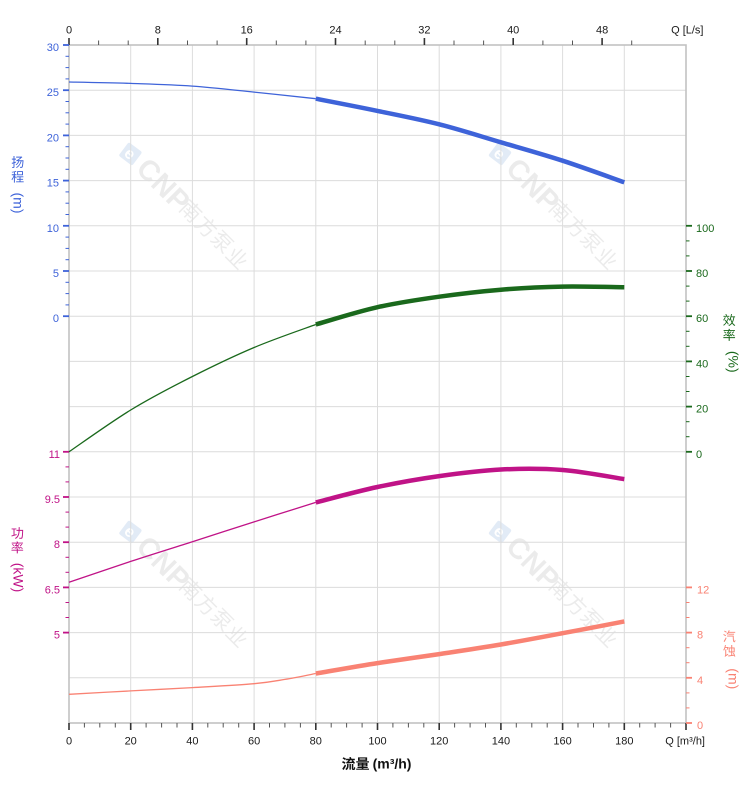 This screenshot has height=802, width=752. What do you see at coordinates (562, 742) in the screenshot?
I see `svg-text: 160` at bounding box center [562, 742].